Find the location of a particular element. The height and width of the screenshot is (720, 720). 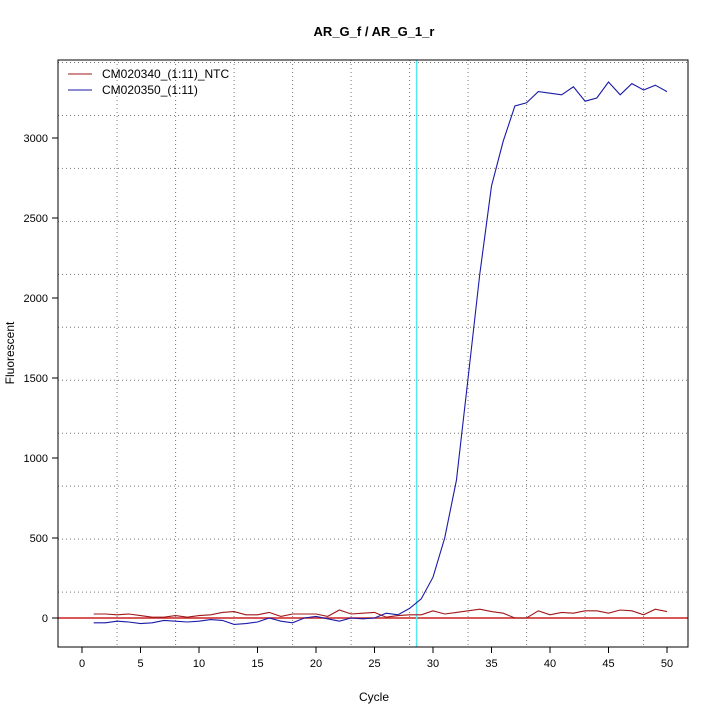

y-tick-label: 3000 is located at coordinates (36, 139).